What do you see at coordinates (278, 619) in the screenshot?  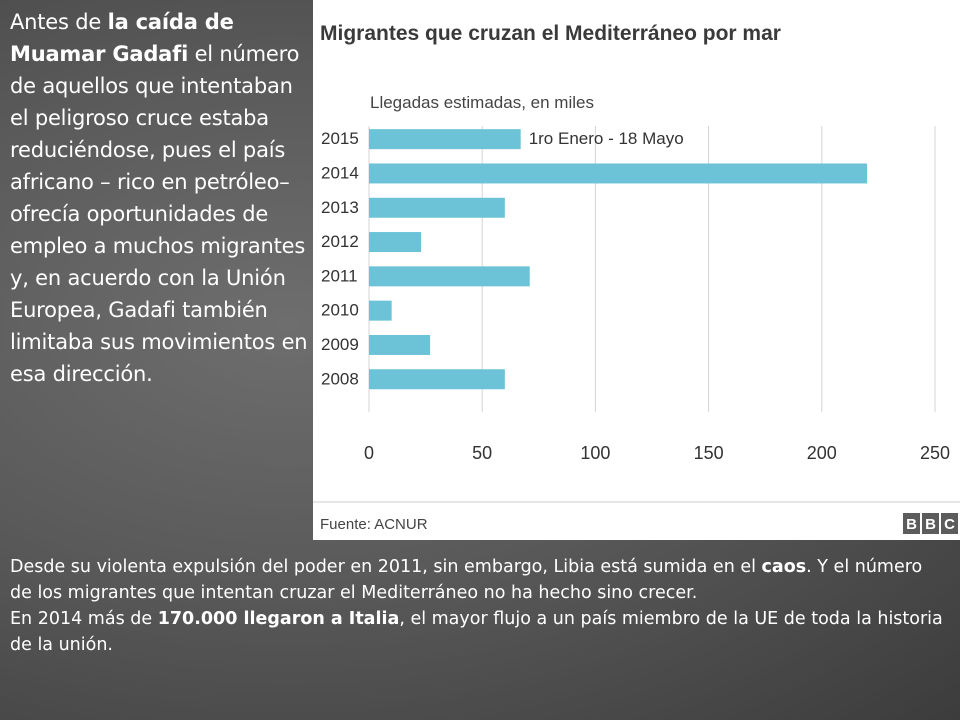 I see `bottom-p2-emphasis: 170.000 llegaron a Italia` at bounding box center [278, 619].